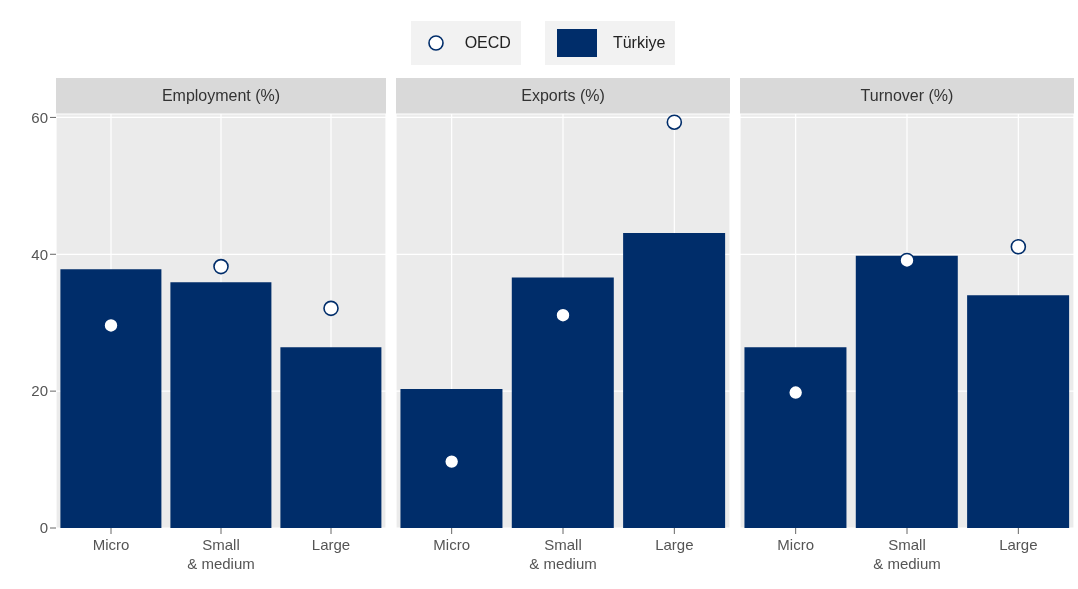 The height and width of the screenshot is (589, 1078). Describe the element at coordinates (221, 96) in the screenshot. I see `chart-title: Employment (%)` at that location.